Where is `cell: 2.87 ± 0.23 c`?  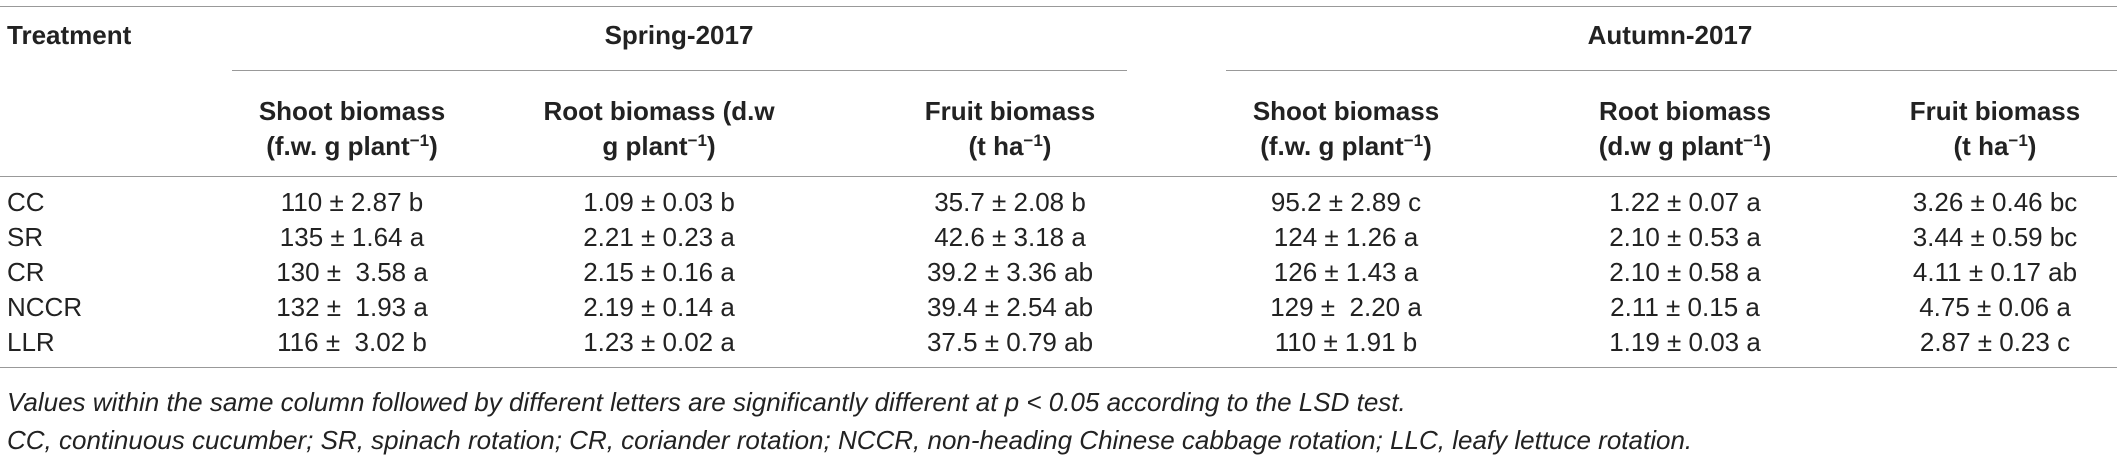
cell: 2.87 ± 0.23 c is located at coordinates (1995, 342).